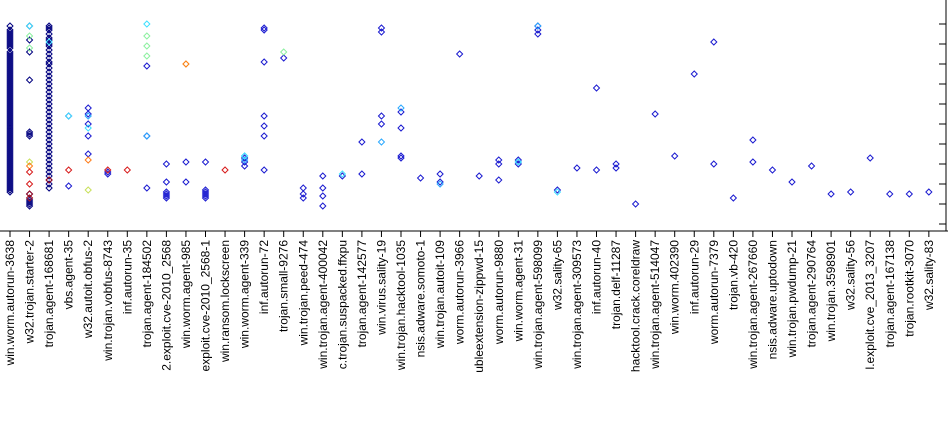 This screenshot has height=421, width=948. What do you see at coordinates (421, 299) in the screenshot?
I see `x-tick-label: nsis.adware.somoto-1` at bounding box center [421, 299].